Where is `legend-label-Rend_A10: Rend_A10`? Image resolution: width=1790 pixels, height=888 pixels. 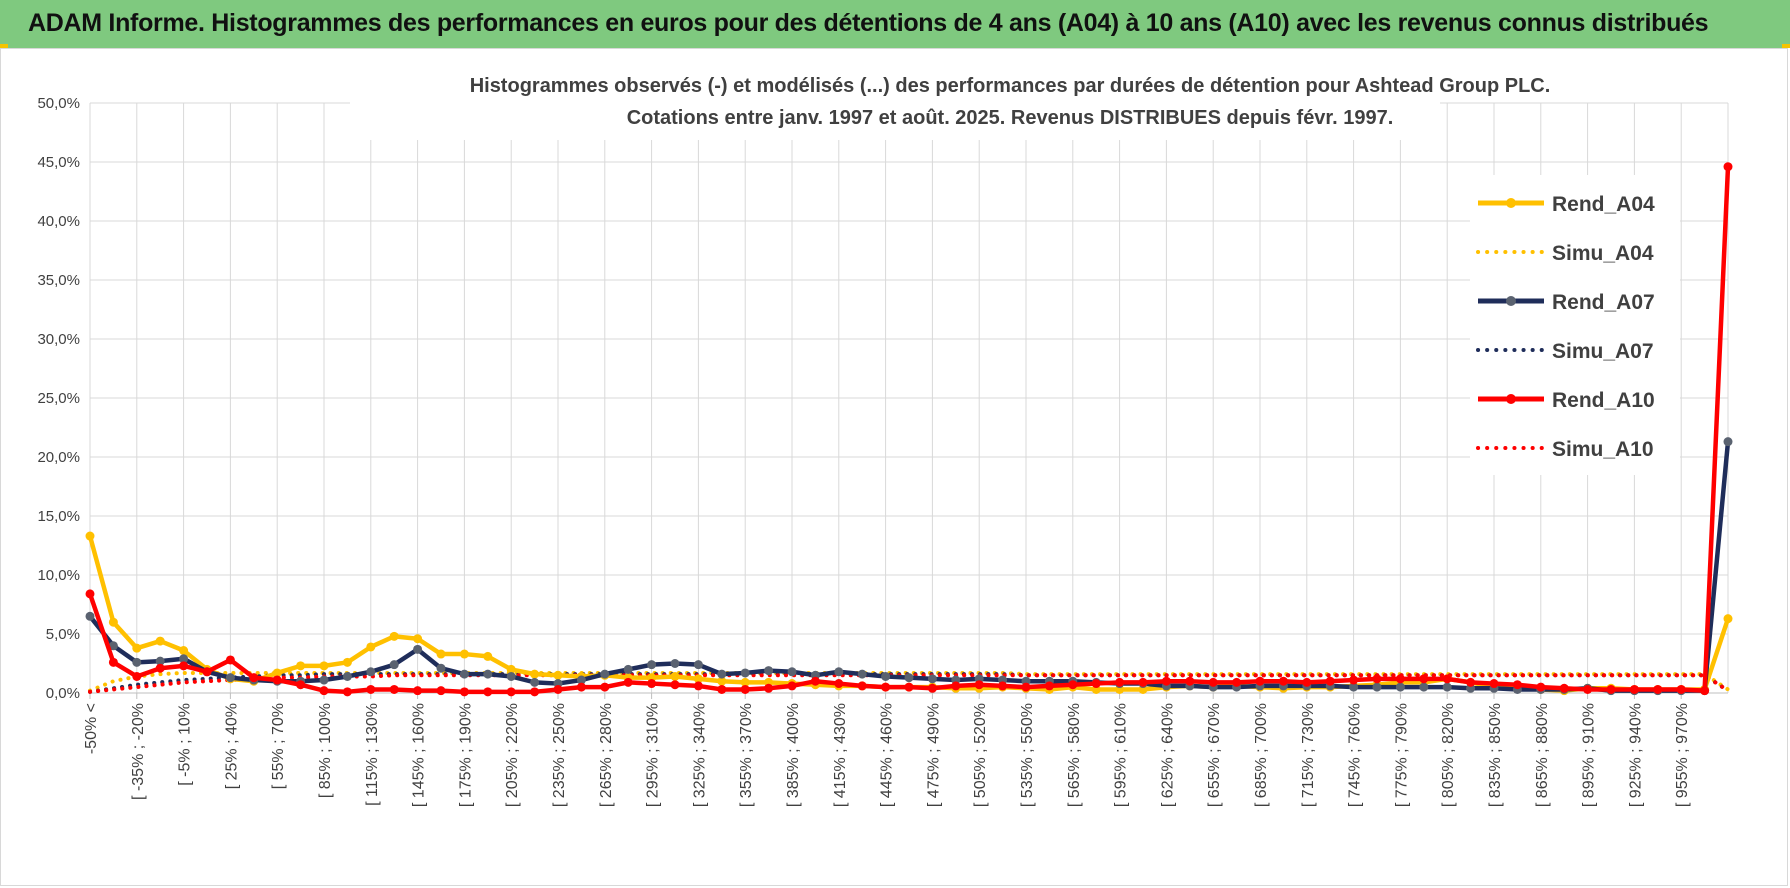
legend-label-Rend_A10: Rend_A10 is located at coordinates (1603, 400).